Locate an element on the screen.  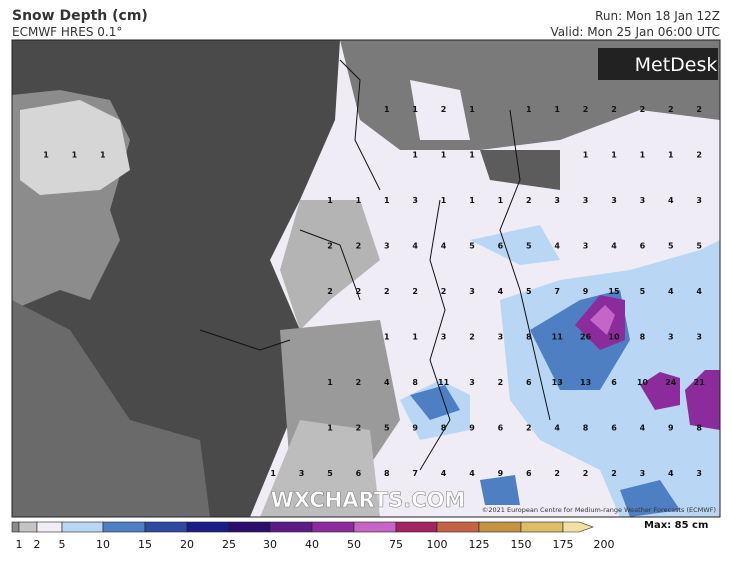
legend-tick-label: 15 is located at coordinates (145, 544).